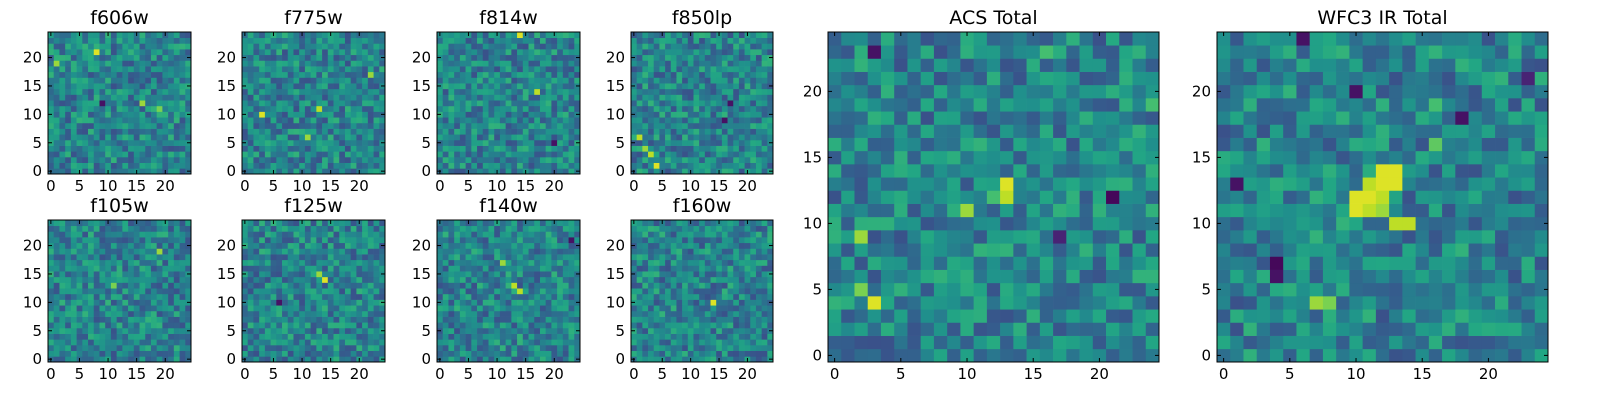 The width and height of the screenshot is (1600, 400). What do you see at coordinates (32, 302) in the screenshot?
I see `y-tick-label: 10` at bounding box center [32, 302].